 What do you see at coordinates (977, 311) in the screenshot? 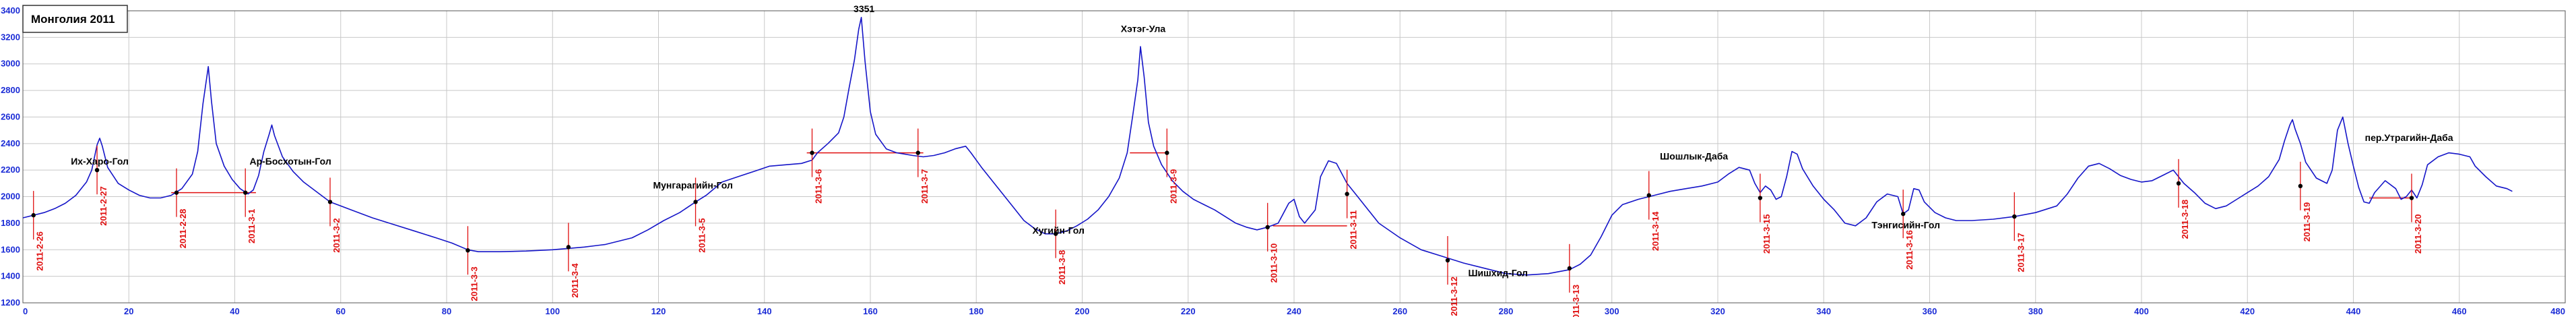
I see `x-tick-label: 180` at bounding box center [977, 311].